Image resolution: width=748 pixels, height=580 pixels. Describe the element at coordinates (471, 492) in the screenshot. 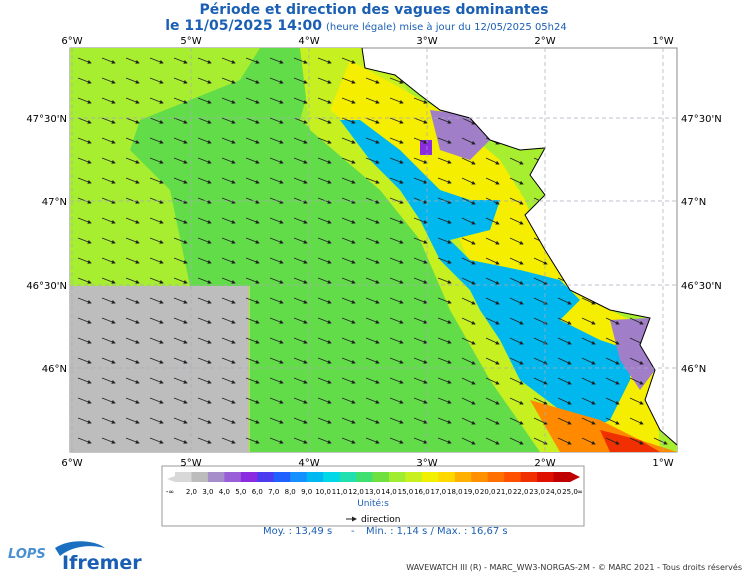

I see `colorbar-label: 19,0` at that location.